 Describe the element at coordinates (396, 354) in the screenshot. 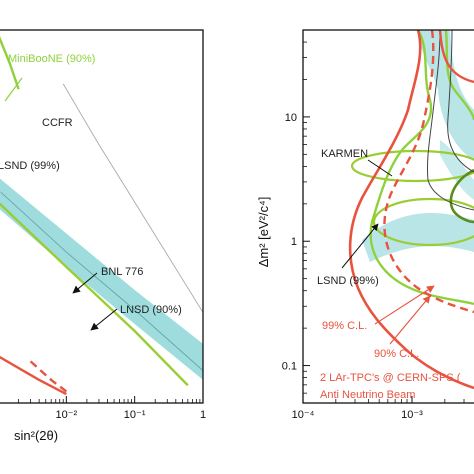

I see `label-90cl: 90% C.L.` at that location.